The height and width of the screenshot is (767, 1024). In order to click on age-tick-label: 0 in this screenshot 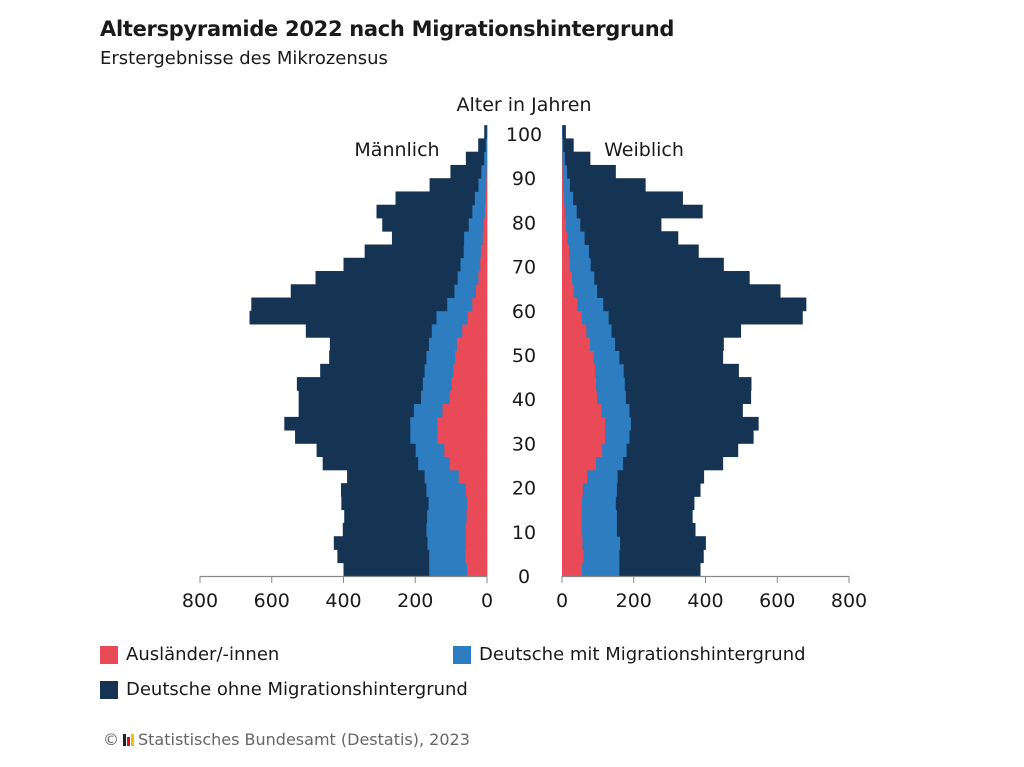, I will do `click(524, 577)`.